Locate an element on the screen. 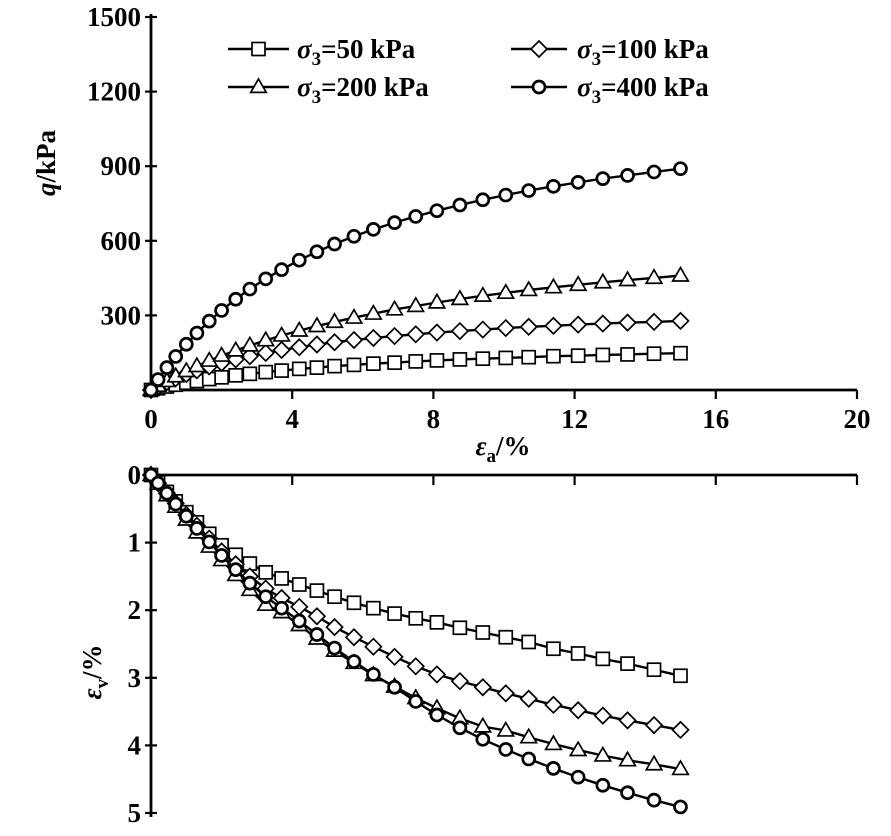  legend-label-sigma3-200: σ3=200 kPa is located at coordinates (363, 90).